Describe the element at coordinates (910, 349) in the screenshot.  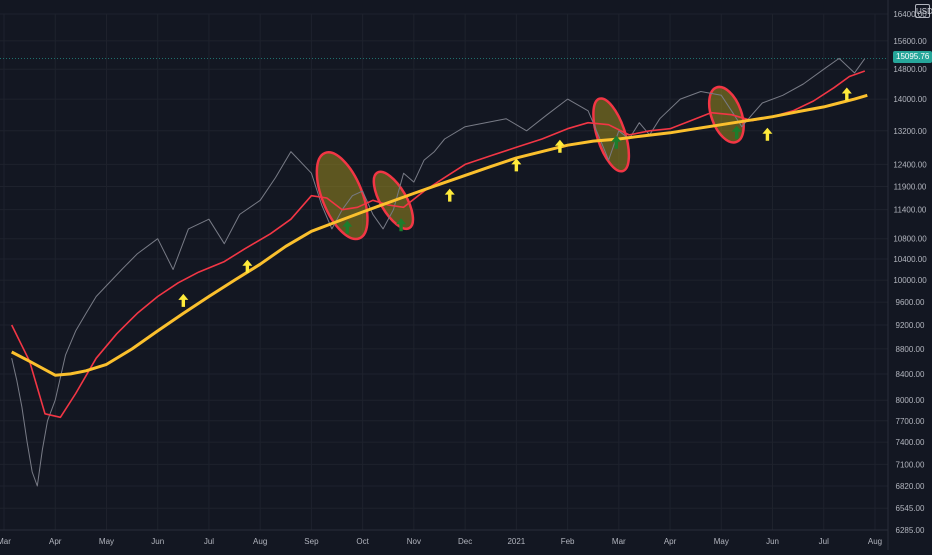
I see `y-tick-label: 8800.00` at that location.